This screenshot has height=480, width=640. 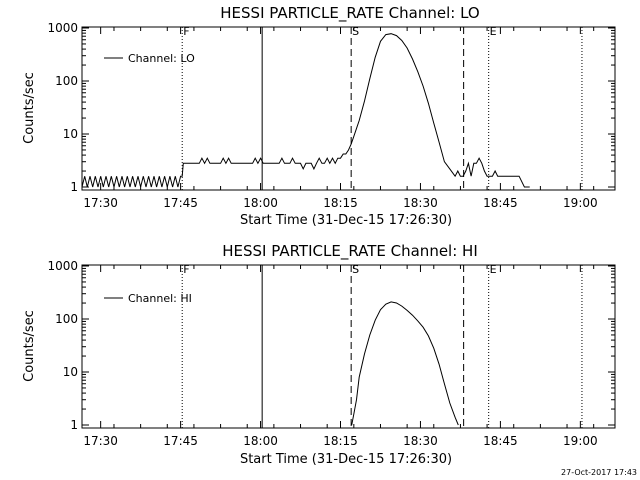 I want to click on legend-label: Channel: HI, so click(x=160, y=298).